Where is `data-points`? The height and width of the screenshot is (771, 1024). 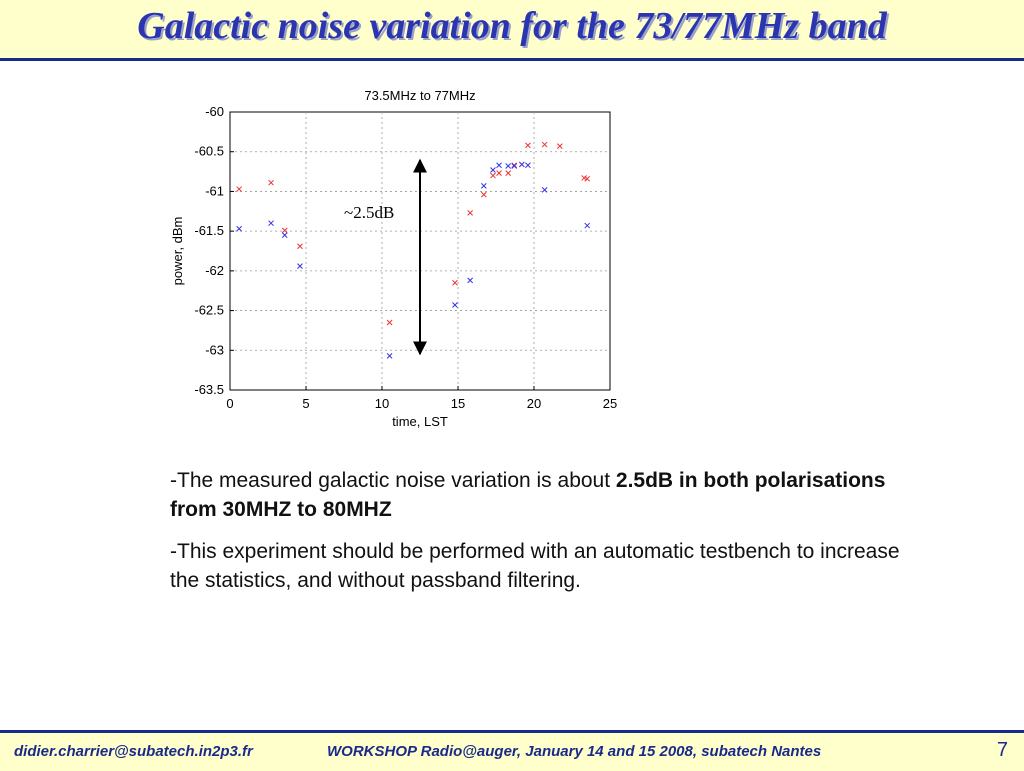
data-points is located at coordinates (413, 250).